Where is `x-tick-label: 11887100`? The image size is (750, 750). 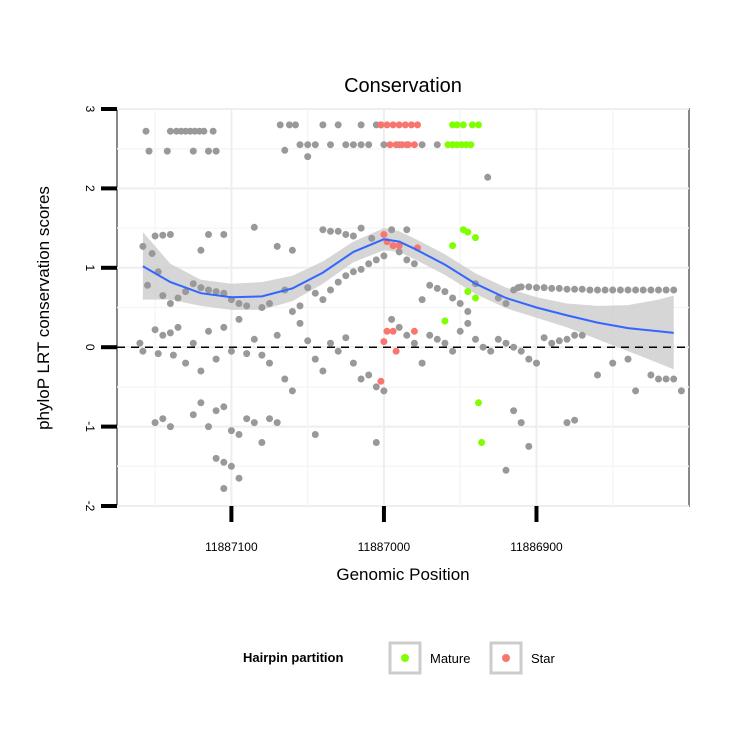
x-tick-label: 11887100 is located at coordinates (231, 547).